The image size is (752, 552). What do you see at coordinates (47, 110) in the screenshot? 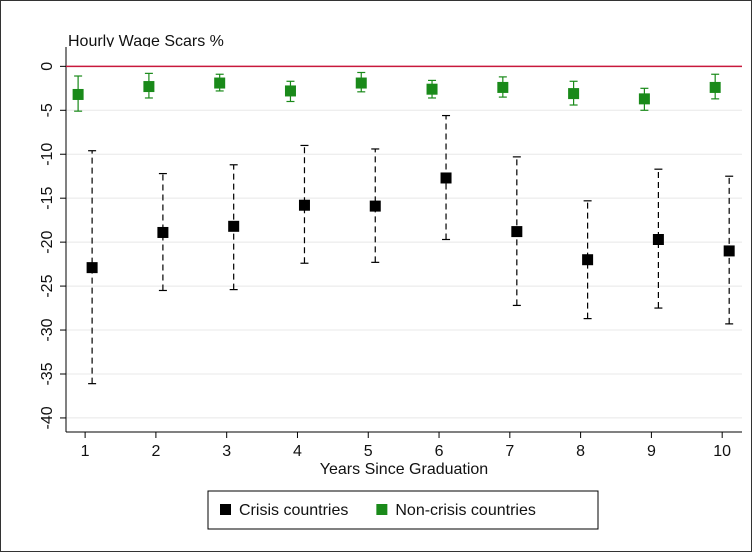
I see `y-tick-label: -5` at bounding box center [47, 110].